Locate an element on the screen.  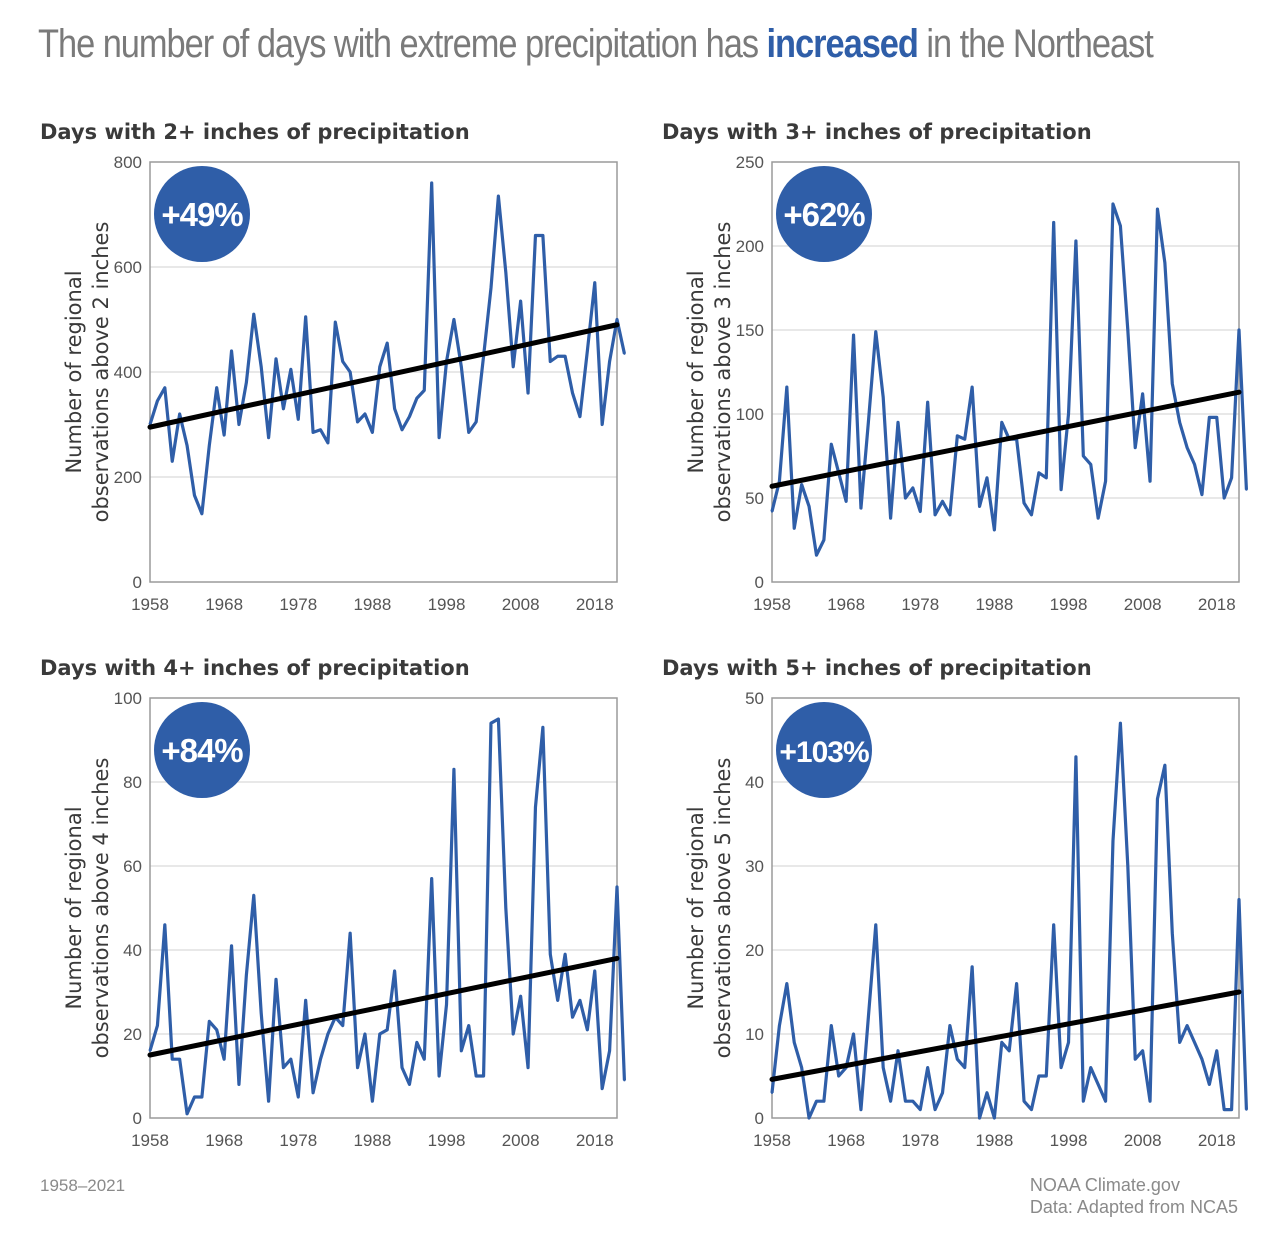
y-tick-label: 80 is located at coordinates (132, 782).